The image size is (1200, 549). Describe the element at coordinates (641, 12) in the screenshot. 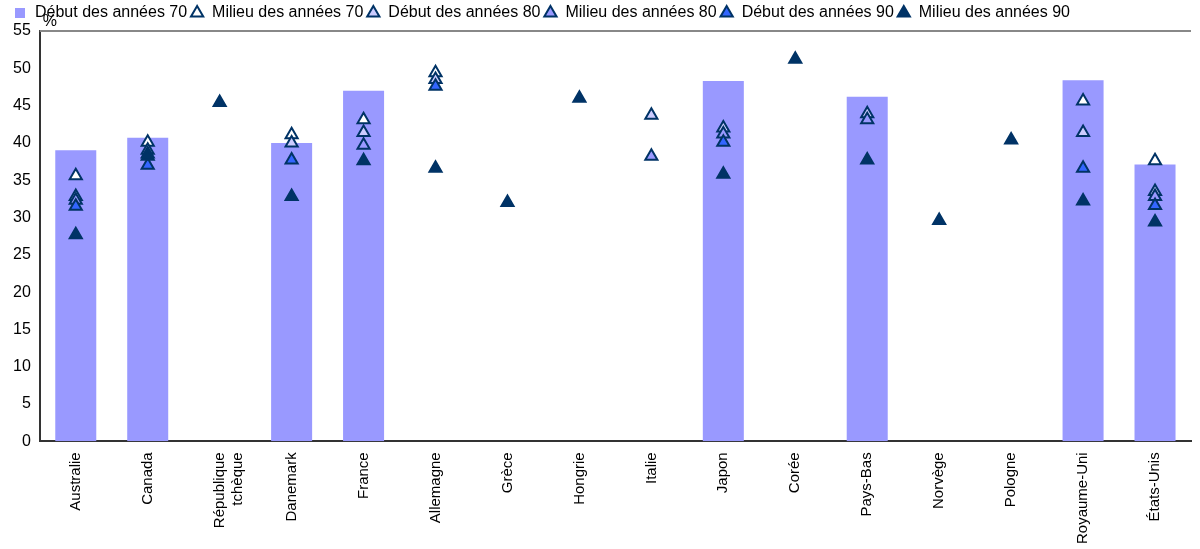

I see `legend-label: Milieu des années 80` at that location.